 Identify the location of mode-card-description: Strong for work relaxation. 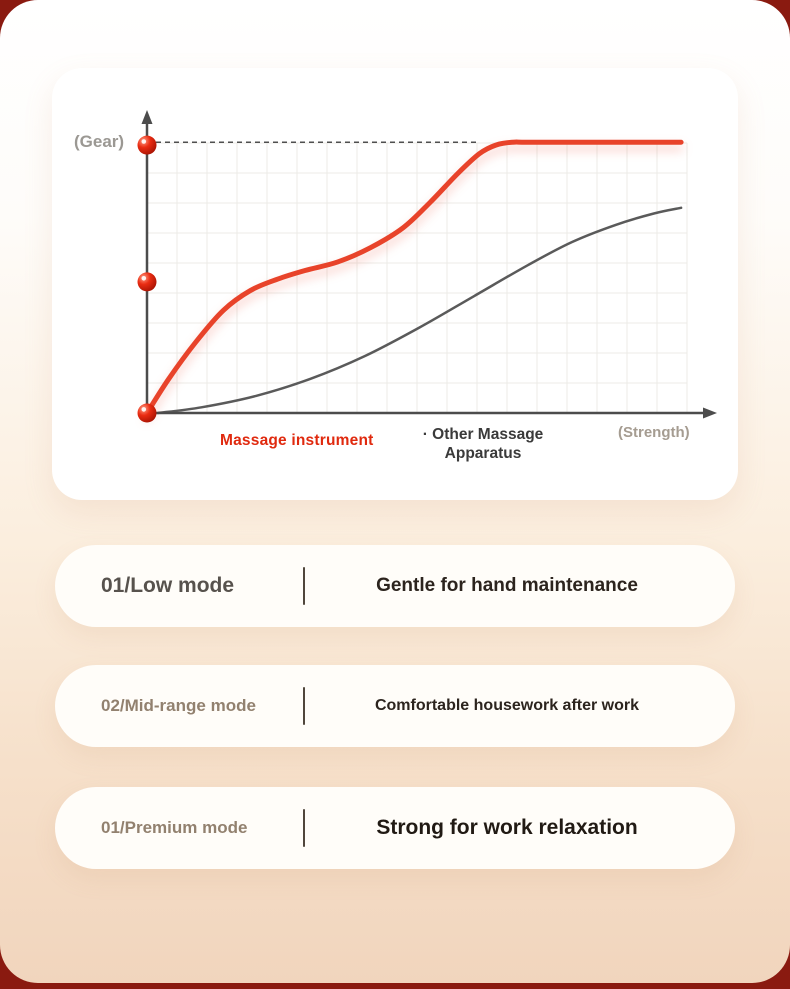
(507, 827).